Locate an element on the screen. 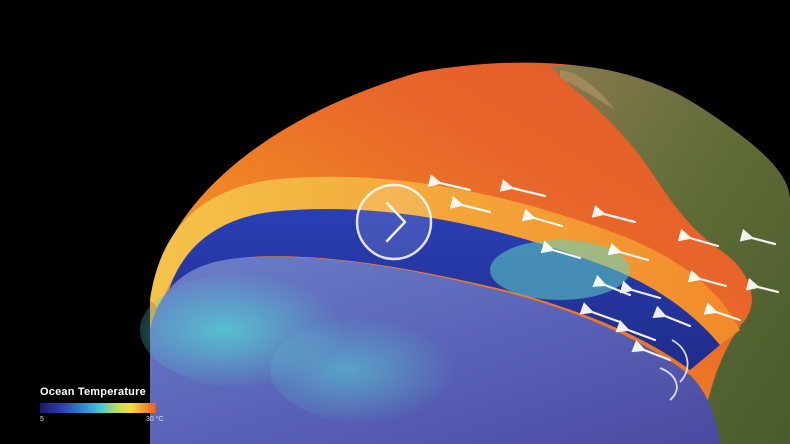  ocean-temperature-legend: Ocean Temperature 5 30 °C is located at coordinates (110, 406).